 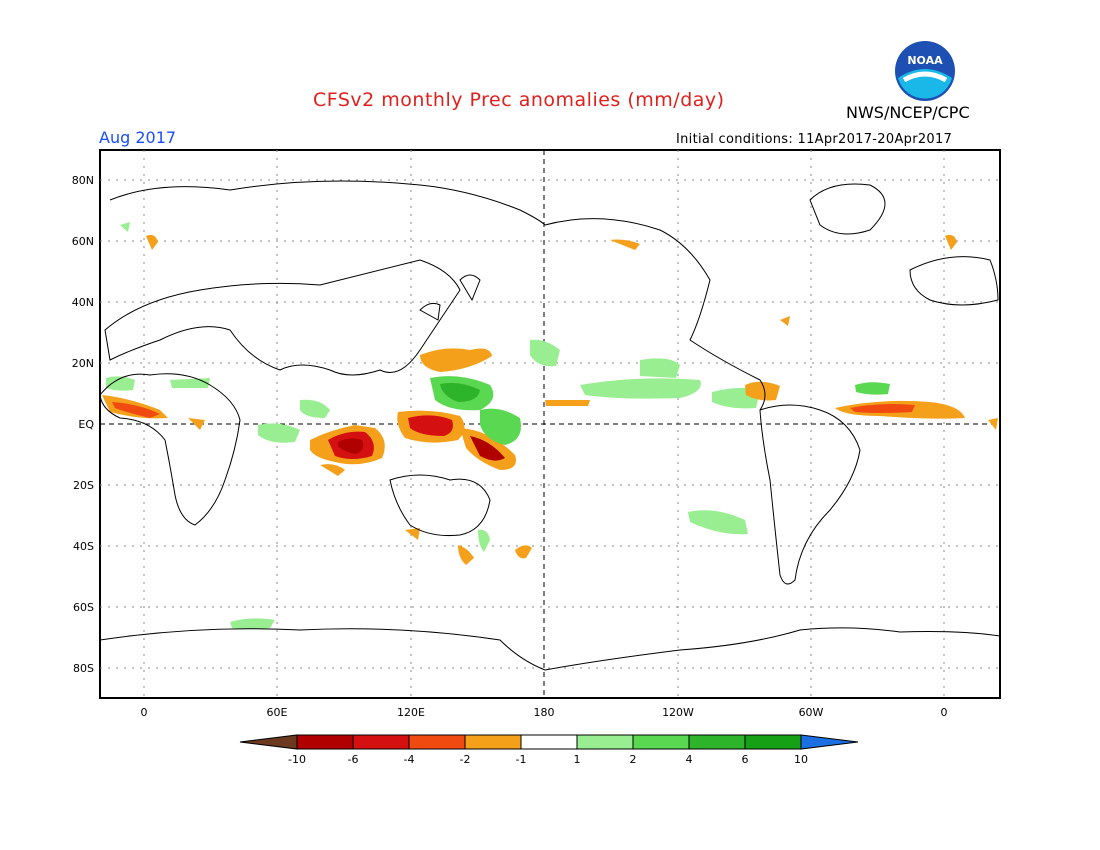 What do you see at coordinates (138, 137) in the screenshot?
I see `forecast-month: Aug 2017` at bounding box center [138, 137].